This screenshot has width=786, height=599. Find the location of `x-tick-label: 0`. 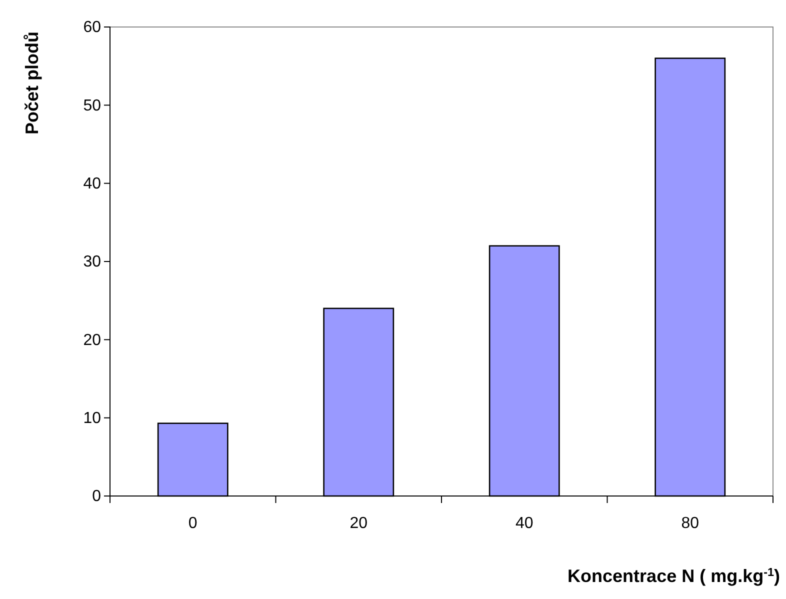

x-tick-label: 0 is located at coordinates (193, 523).